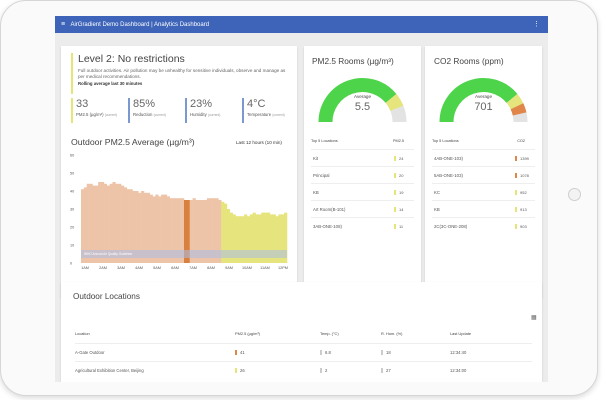  I want to click on x-tick-label: 5AM, so click(157, 268).